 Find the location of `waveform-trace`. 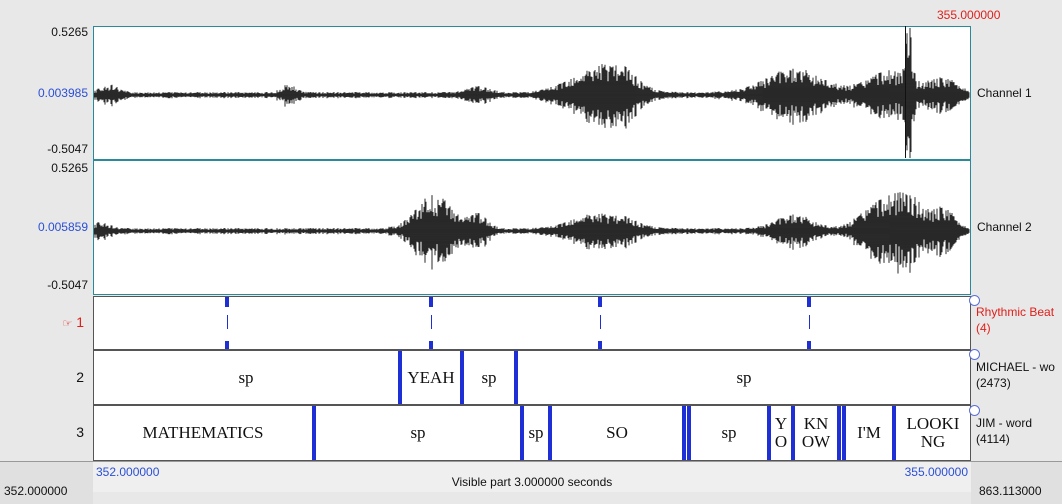

waveform-trace is located at coordinates (531, 233).